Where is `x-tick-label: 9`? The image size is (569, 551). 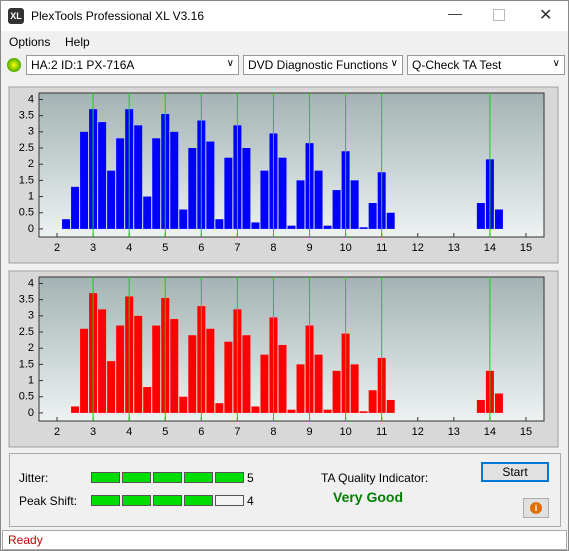 x-tick-label: 9 is located at coordinates (309, 432).